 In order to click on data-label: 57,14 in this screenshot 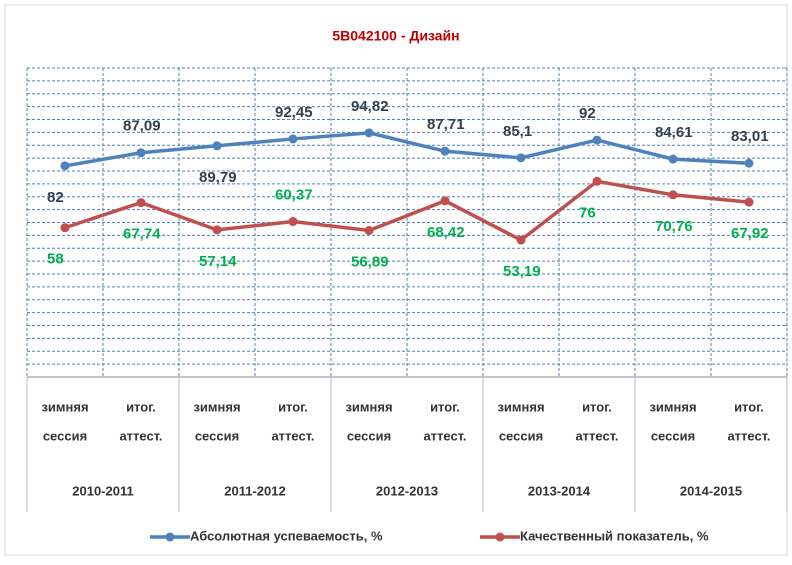, I will do `click(218, 261)`.